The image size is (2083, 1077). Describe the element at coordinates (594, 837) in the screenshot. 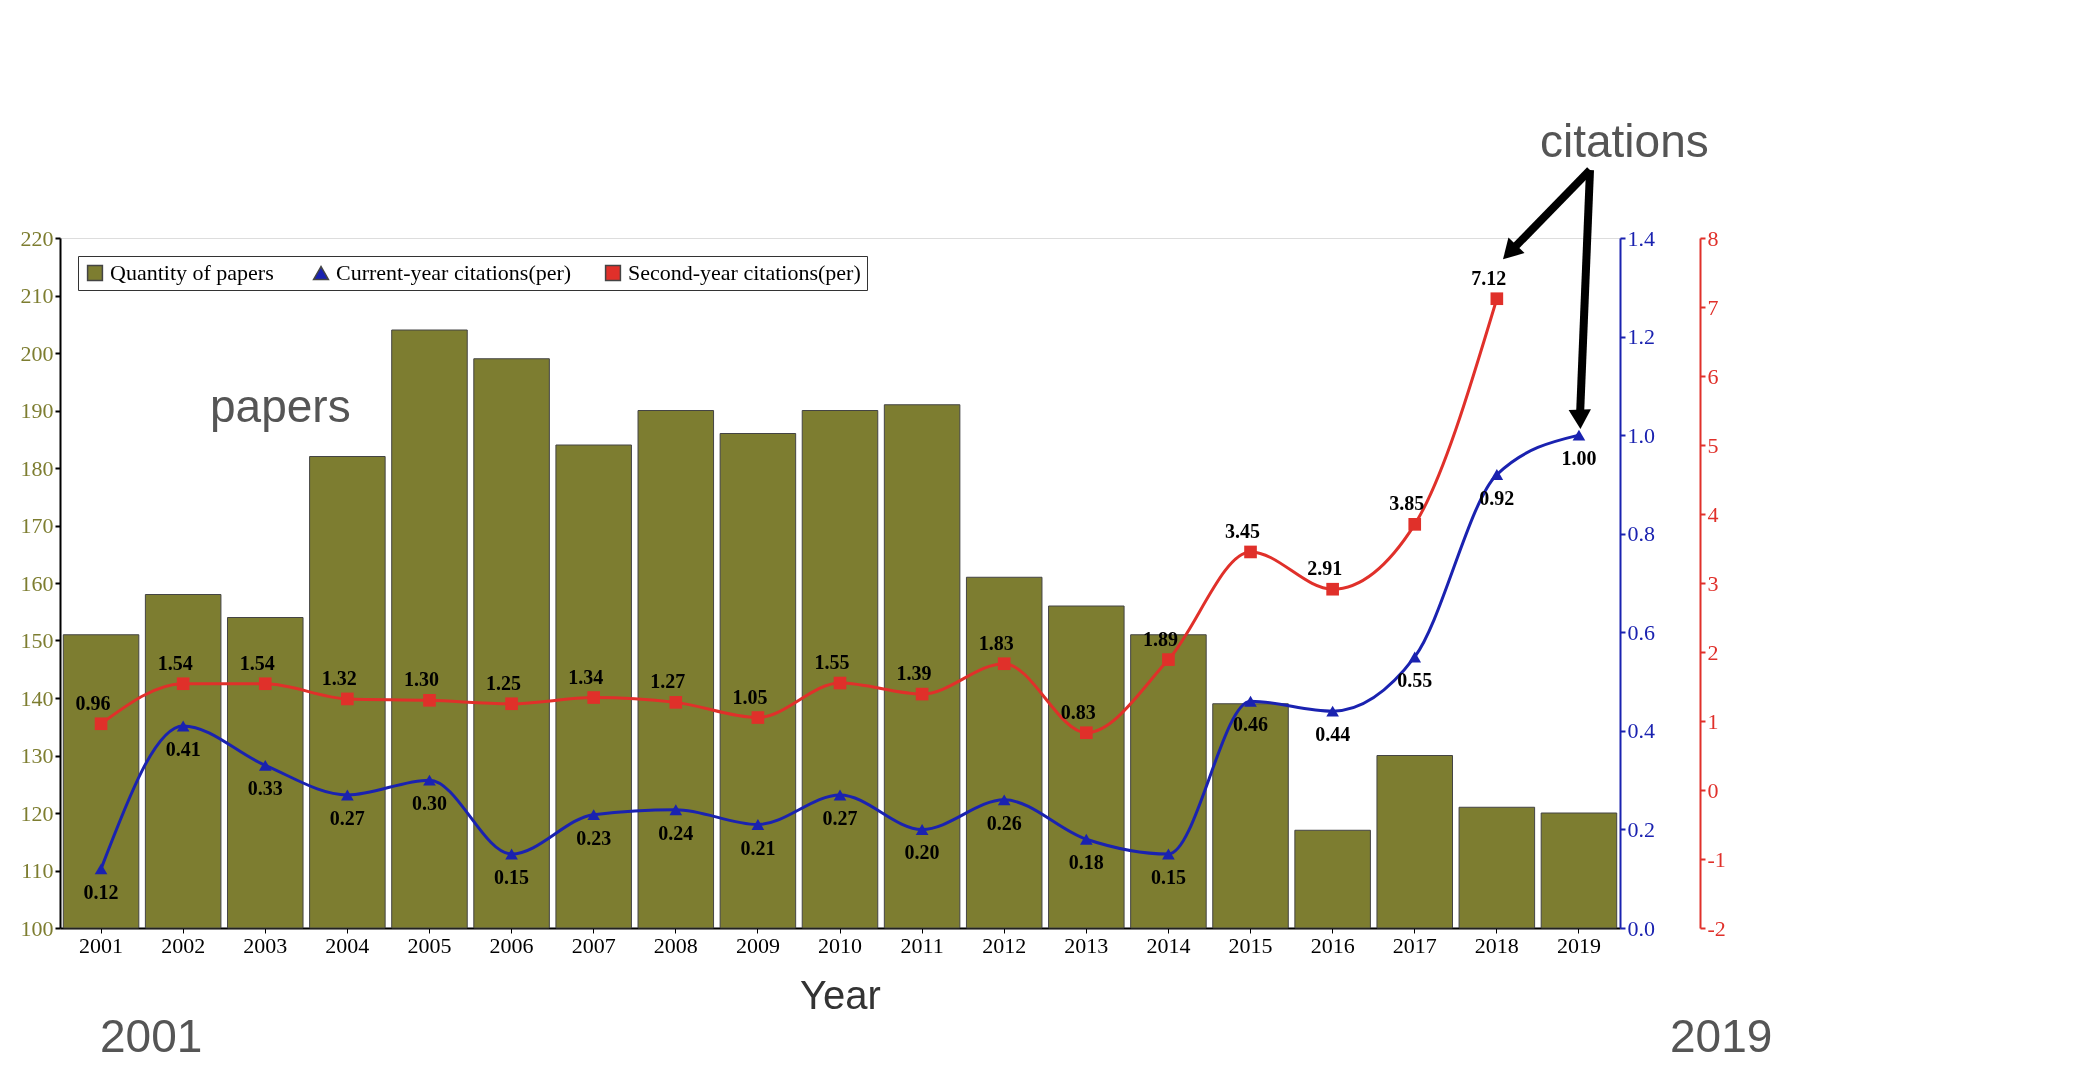

I see `data-label: 0.23` at that location.